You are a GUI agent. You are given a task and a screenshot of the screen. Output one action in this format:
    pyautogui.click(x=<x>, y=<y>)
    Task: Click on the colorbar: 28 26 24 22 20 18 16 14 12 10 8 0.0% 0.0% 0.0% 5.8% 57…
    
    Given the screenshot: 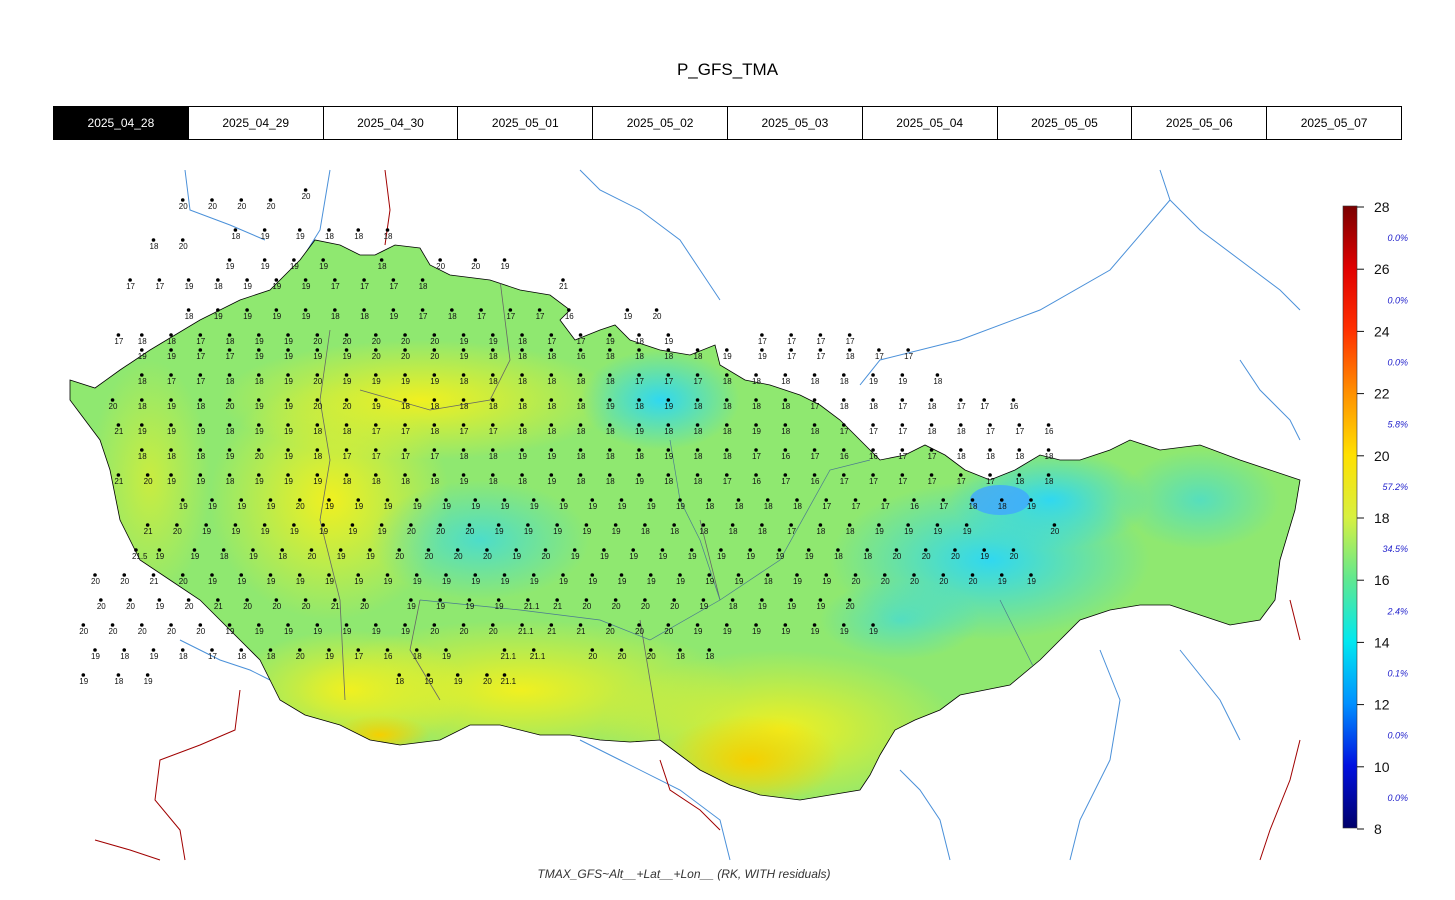 What is the action you would take?
    pyautogui.click(x=1375, y=518)
    